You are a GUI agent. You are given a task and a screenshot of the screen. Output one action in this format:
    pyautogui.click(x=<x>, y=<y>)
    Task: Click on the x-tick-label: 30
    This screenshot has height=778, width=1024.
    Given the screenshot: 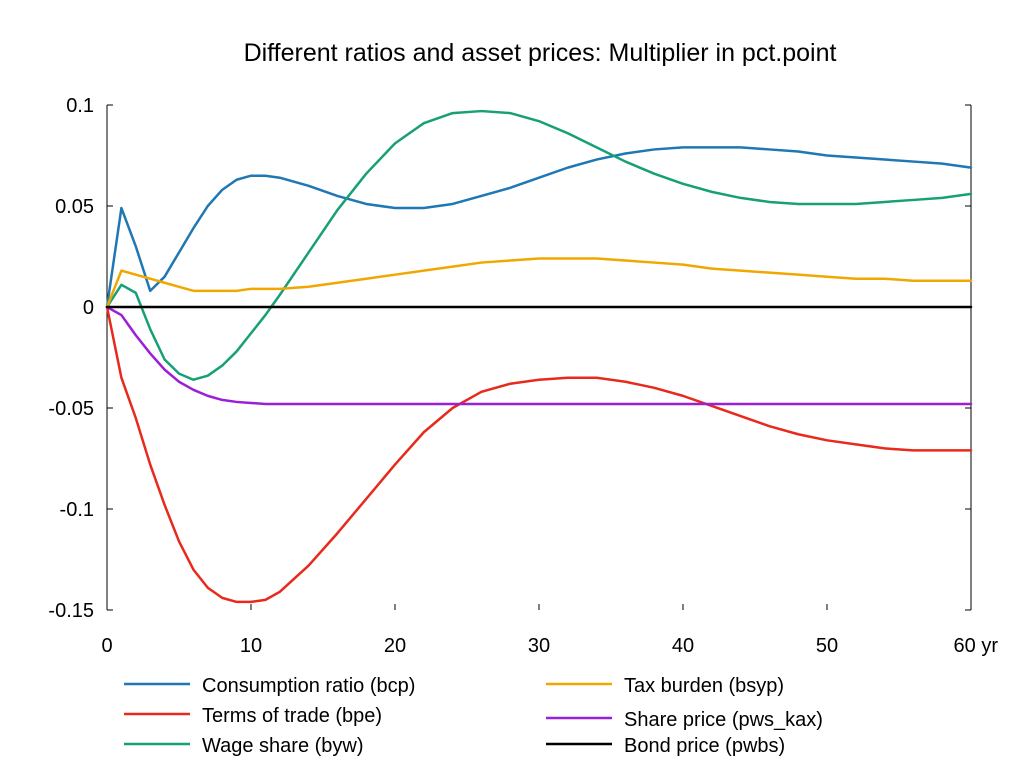 What is the action you would take?
    pyautogui.click(x=539, y=646)
    